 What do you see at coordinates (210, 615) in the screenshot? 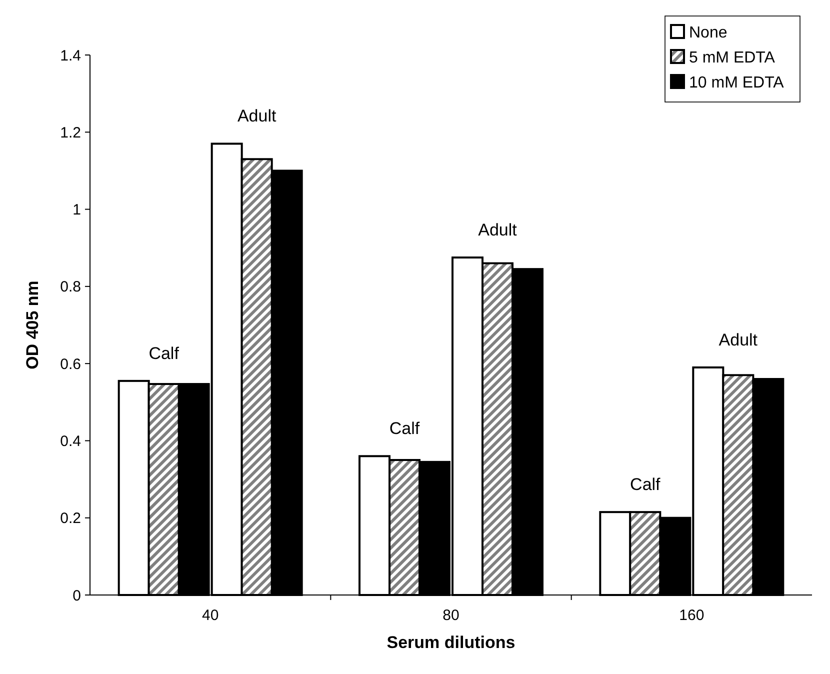
I see `x-tick-label: 40` at bounding box center [210, 615].